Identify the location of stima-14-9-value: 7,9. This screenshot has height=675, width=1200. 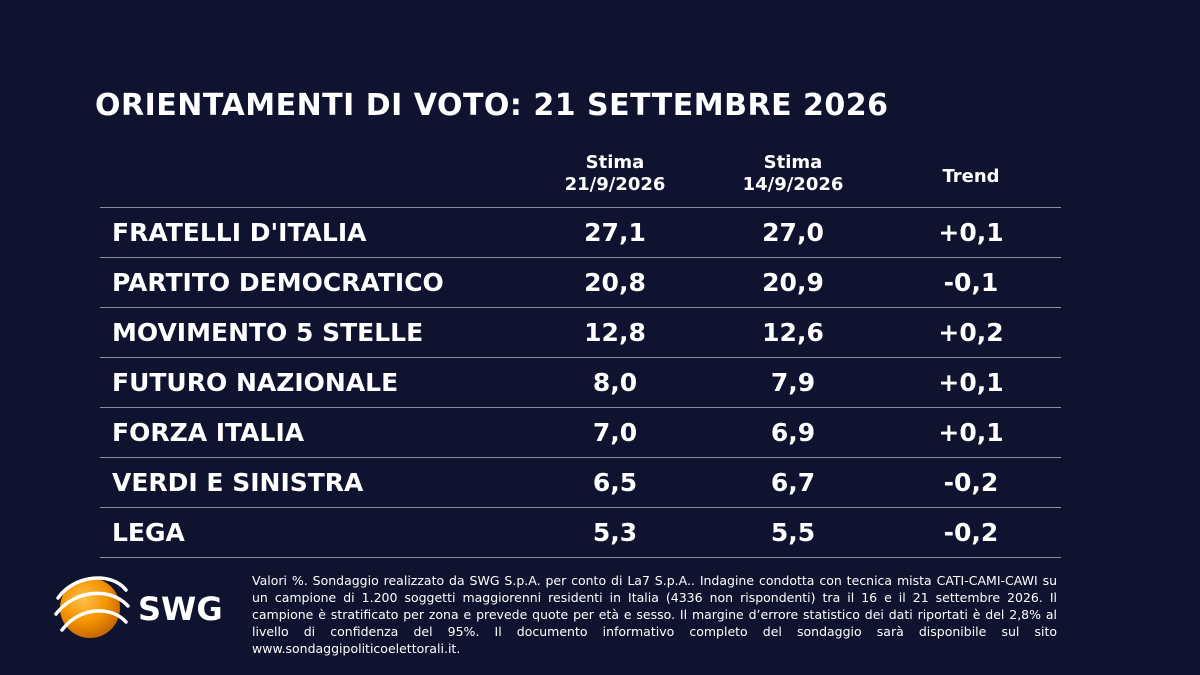
(793, 382).